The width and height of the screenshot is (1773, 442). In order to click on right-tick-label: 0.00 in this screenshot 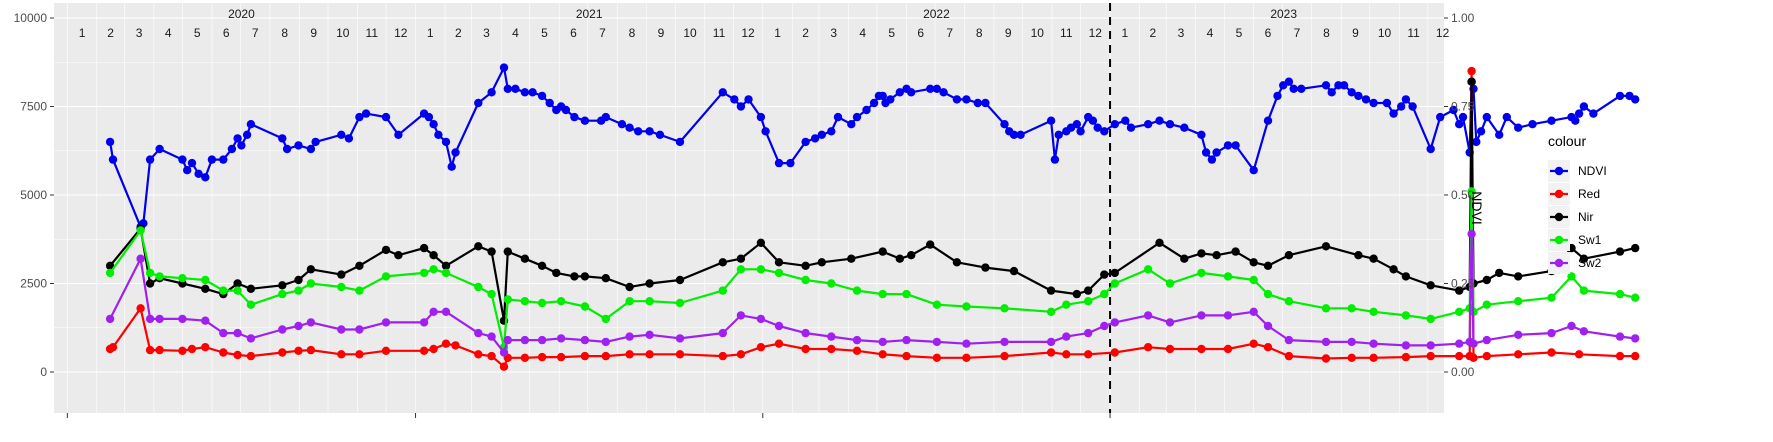, I will do `click(1463, 372)`.